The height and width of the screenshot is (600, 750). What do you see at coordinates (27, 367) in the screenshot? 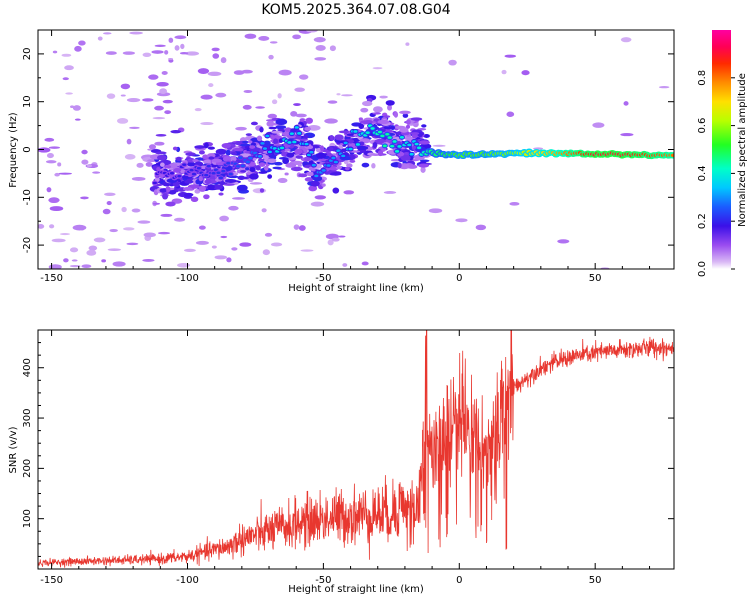
I see `snr-y-tick-label: 400` at bounding box center [27, 367].